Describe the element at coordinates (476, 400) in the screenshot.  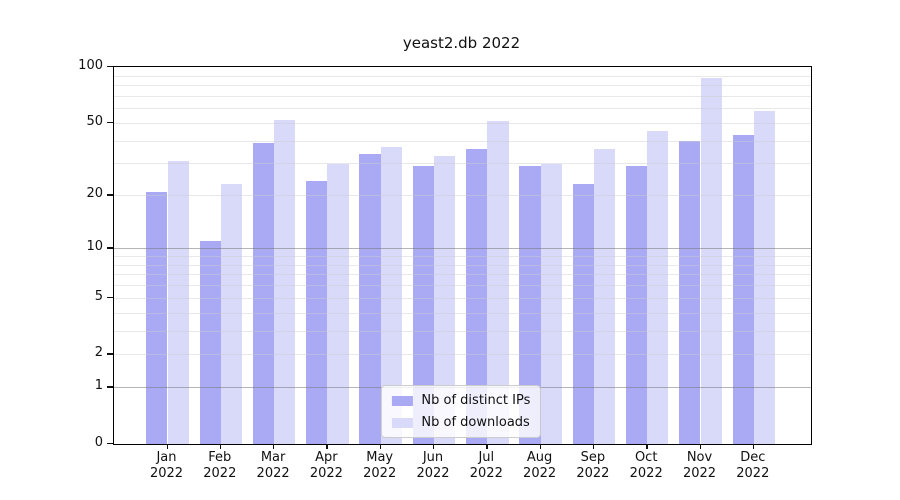
I see `legend-label-distinct-ips: Nb of distinct IPs` at that location.